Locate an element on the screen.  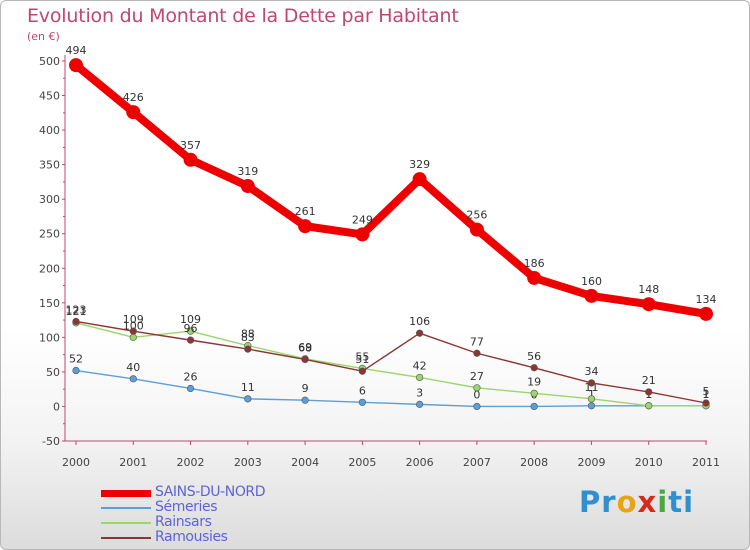
legend-label: Ramousies is located at coordinates (191, 537).